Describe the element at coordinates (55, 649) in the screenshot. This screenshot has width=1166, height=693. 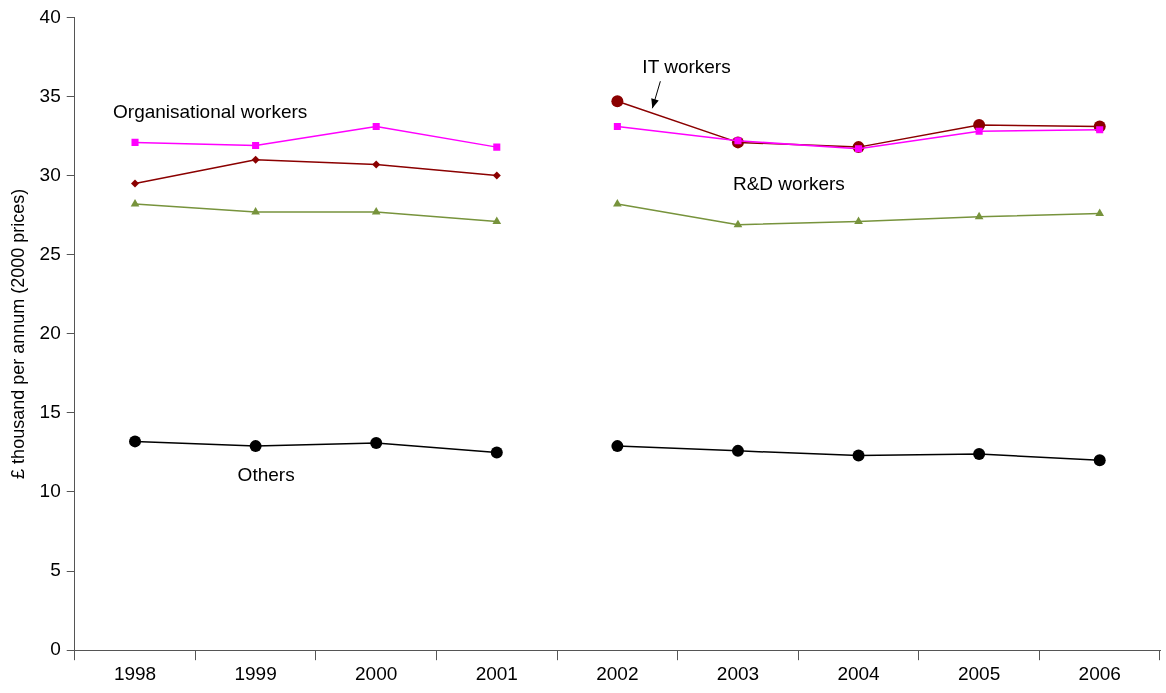
I see `y-tick-label: 0` at that location.